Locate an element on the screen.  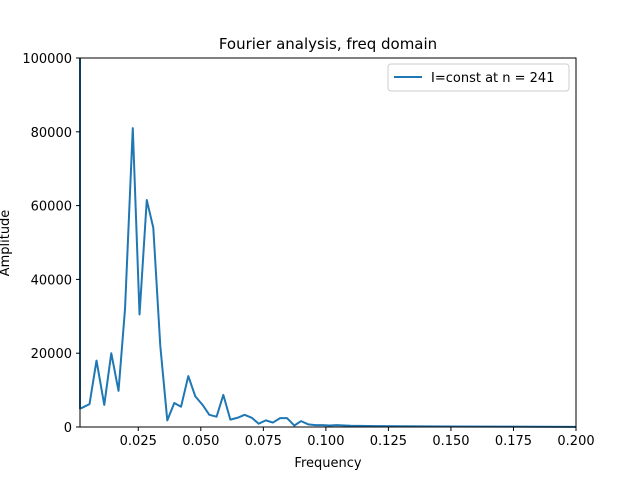
x-tick-label: 0.175 is located at coordinates (513, 441).